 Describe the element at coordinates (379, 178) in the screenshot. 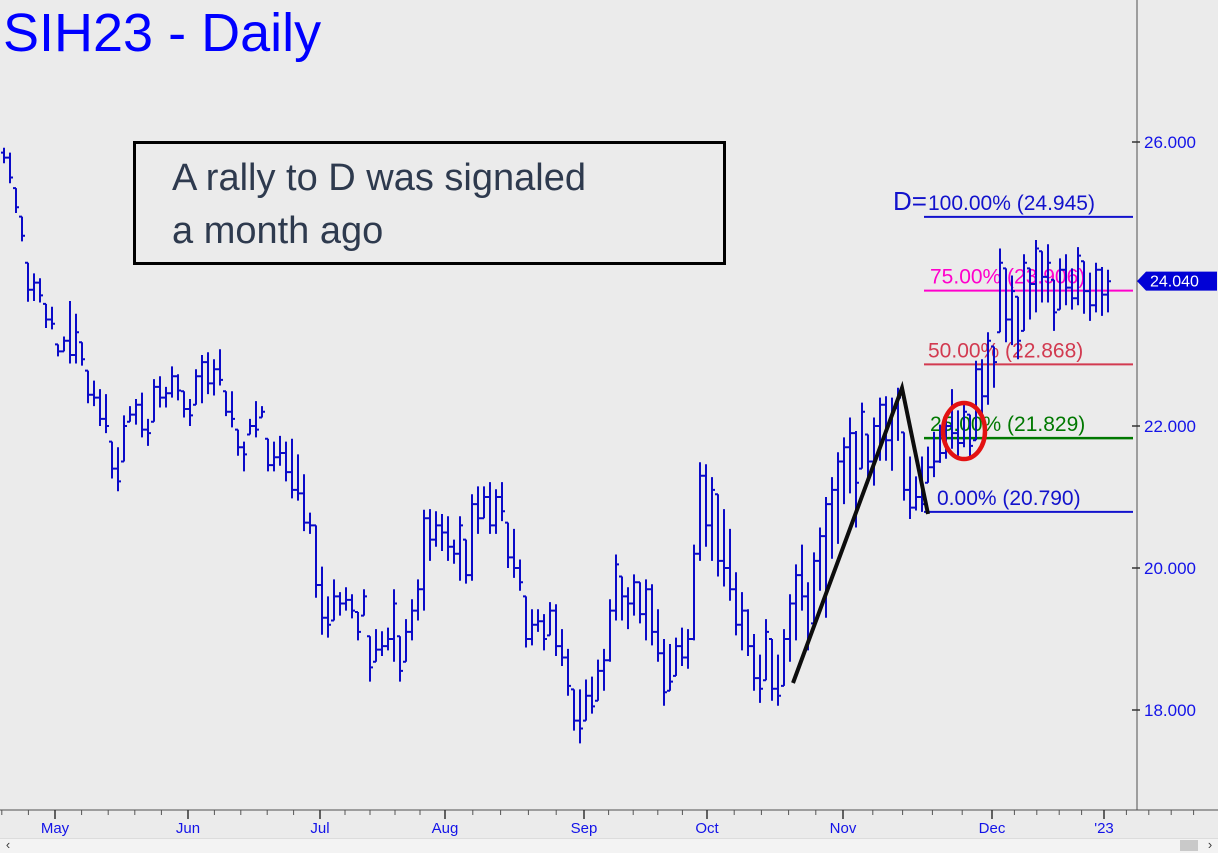

I see `callout-line-1: A rally to D was signaled` at that location.